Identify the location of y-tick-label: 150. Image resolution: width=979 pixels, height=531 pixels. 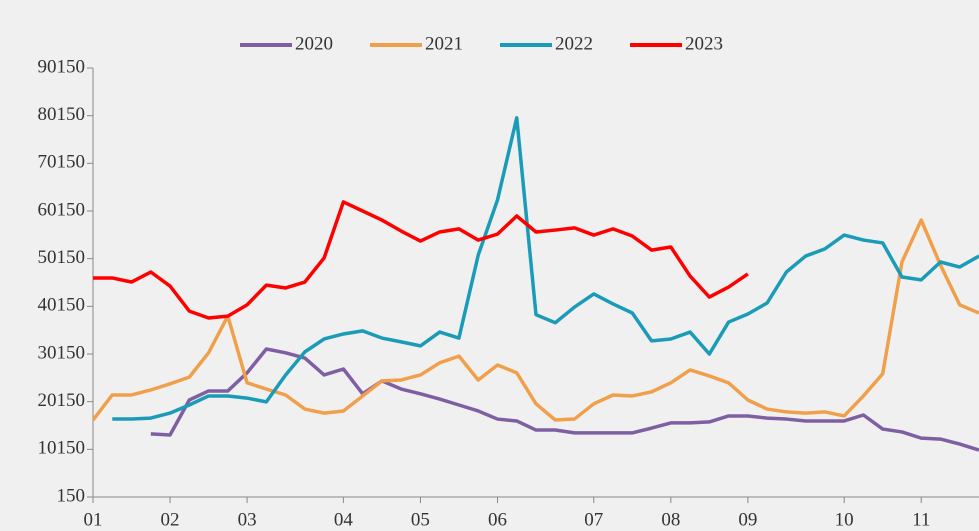
(71, 495).